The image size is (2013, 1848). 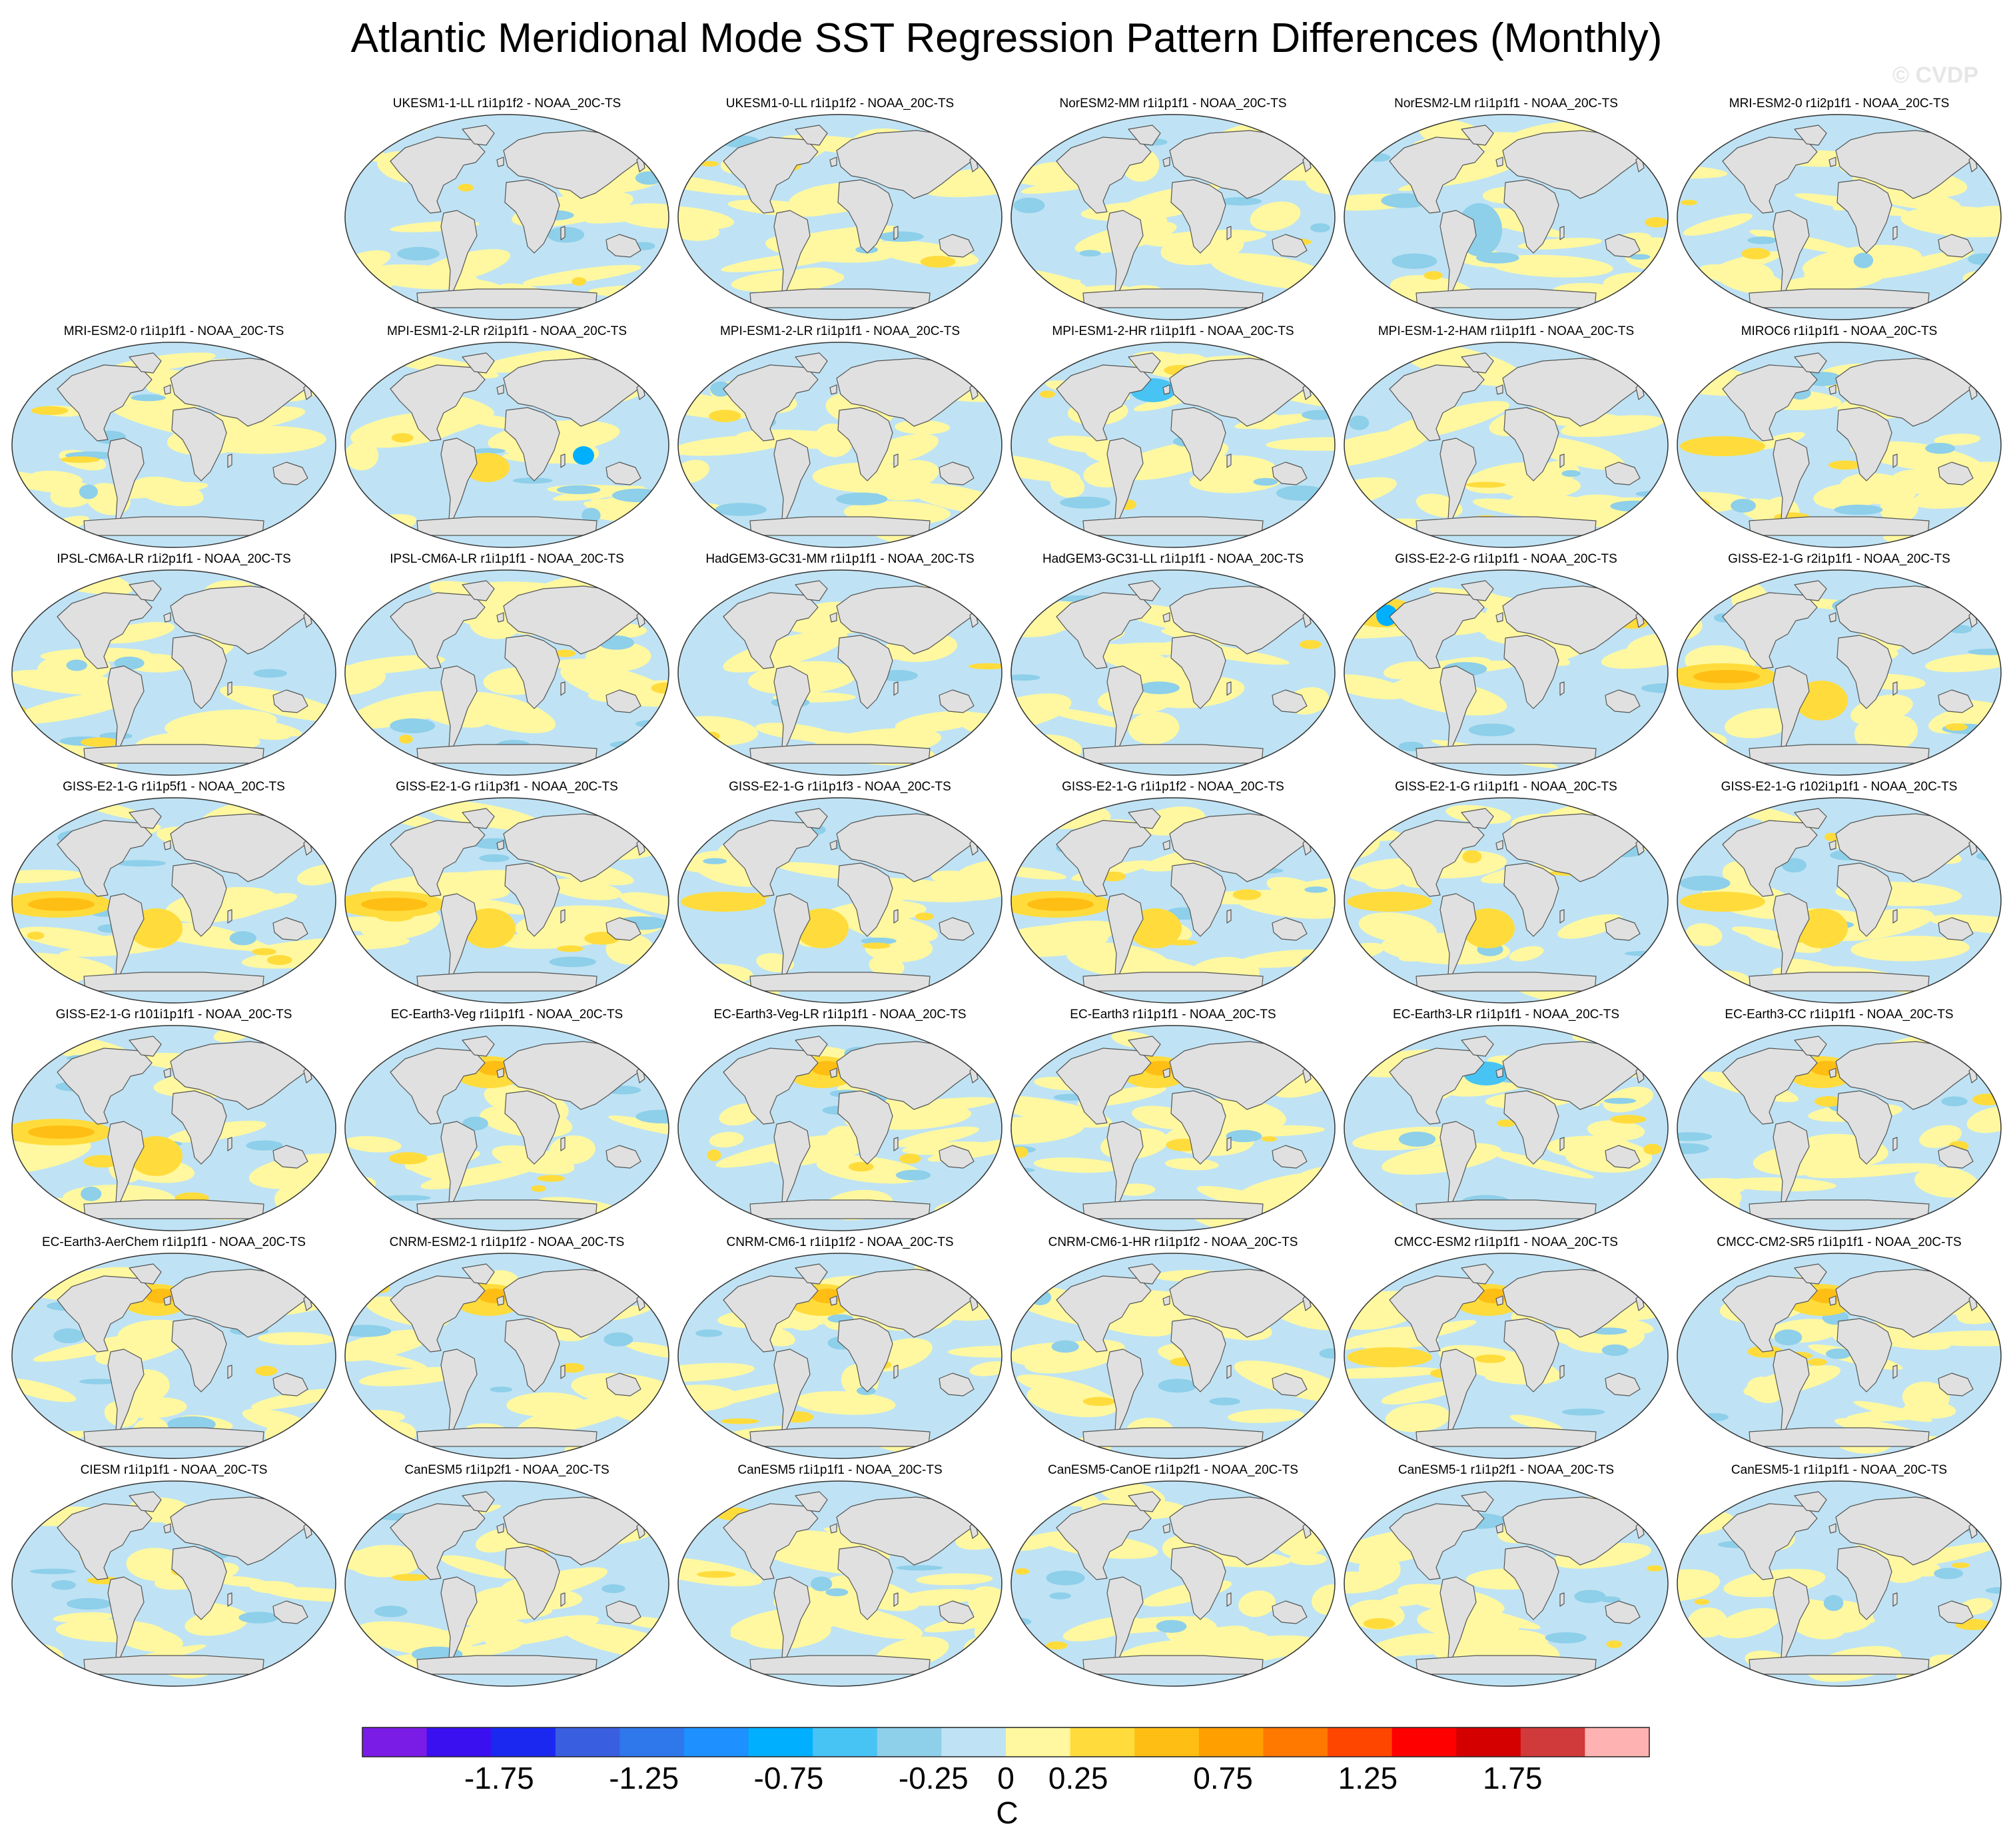 What do you see at coordinates (840, 787) in the screenshot?
I see `panel-title: GISS-E2-1-G r1i1p1f3 - NOAA_20C-TS` at bounding box center [840, 787].